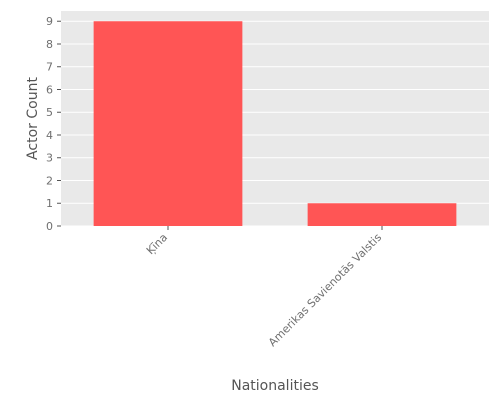 Image resolution: width=500 pixels, height=400 pixels. Describe the element at coordinates (157, 244) in the screenshot. I see `x-tick-label: Ķīna` at that location.